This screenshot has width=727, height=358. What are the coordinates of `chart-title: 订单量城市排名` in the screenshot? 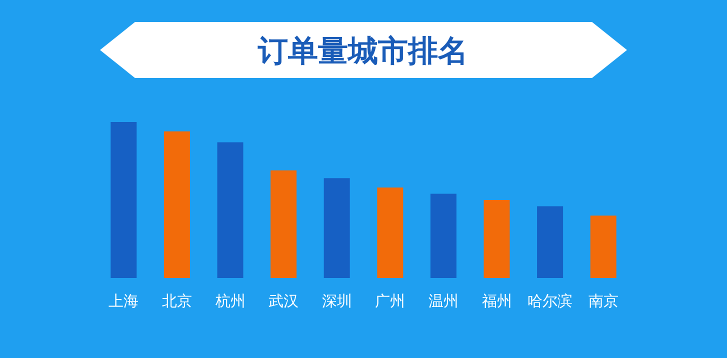 It's located at (362, 51).